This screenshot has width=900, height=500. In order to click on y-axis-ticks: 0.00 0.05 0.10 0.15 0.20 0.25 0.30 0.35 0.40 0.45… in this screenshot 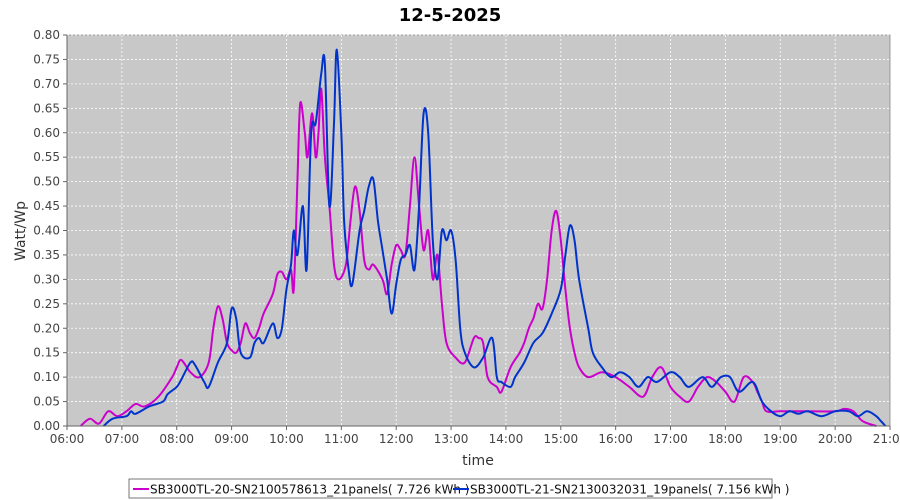, I will do `click(50, 230)`.